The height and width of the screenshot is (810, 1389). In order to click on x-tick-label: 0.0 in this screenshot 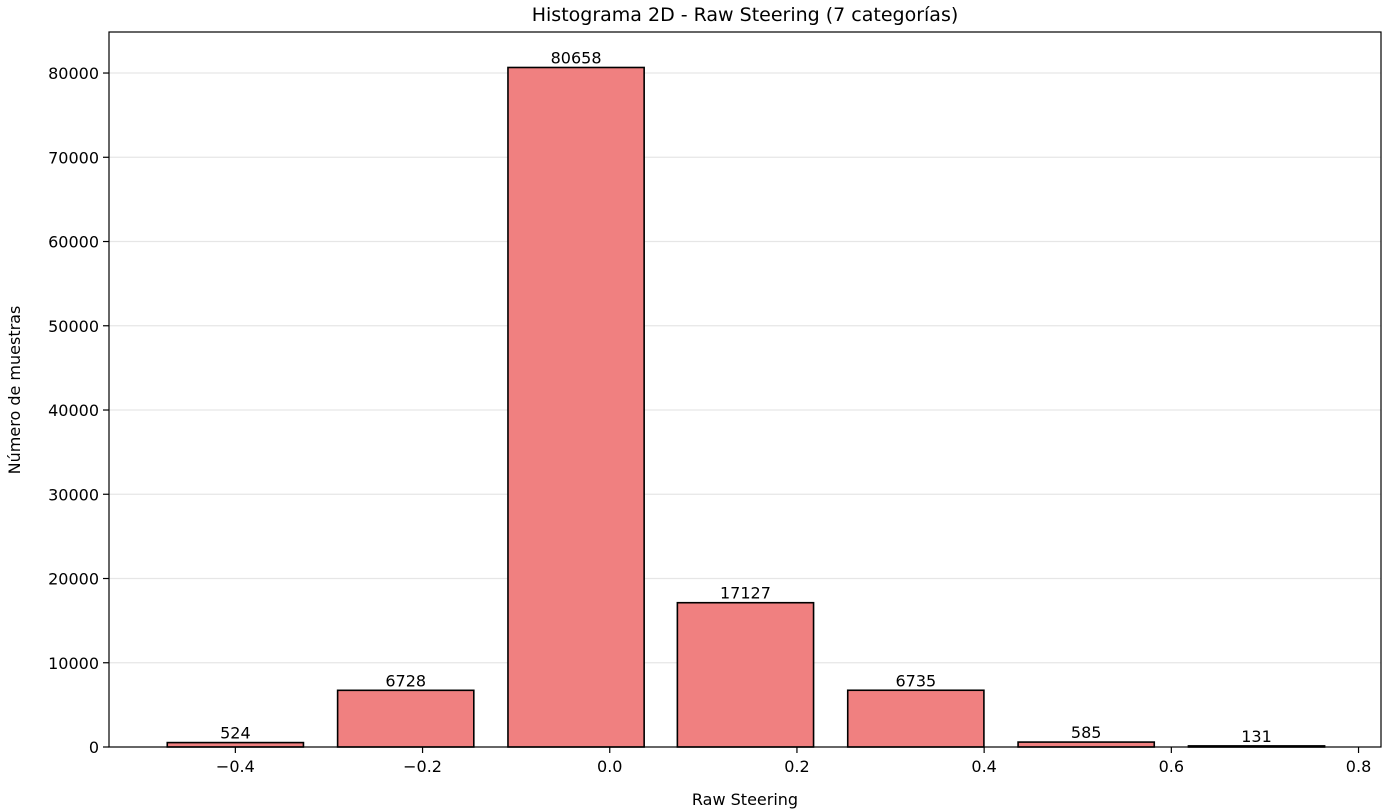, I will do `click(609, 766)`.